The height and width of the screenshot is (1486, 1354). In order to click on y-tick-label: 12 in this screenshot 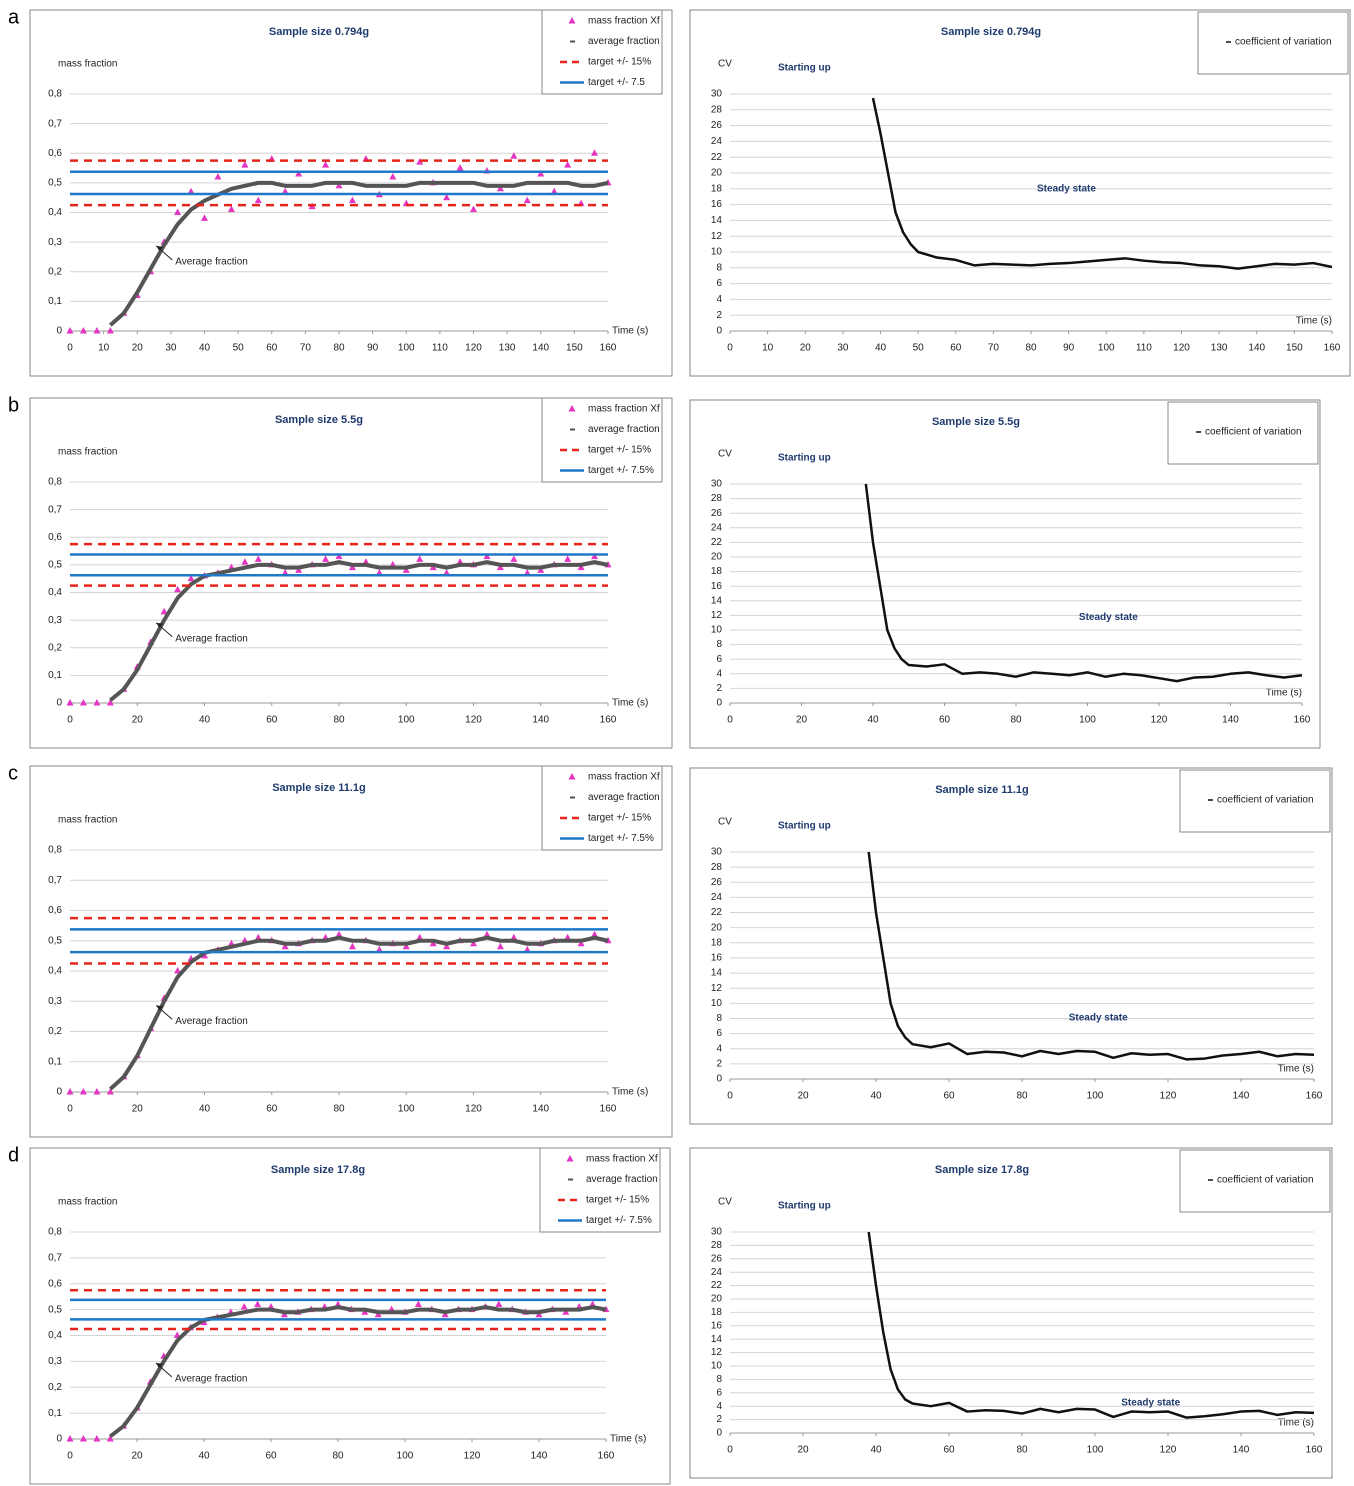, I will do `click(717, 236)`.